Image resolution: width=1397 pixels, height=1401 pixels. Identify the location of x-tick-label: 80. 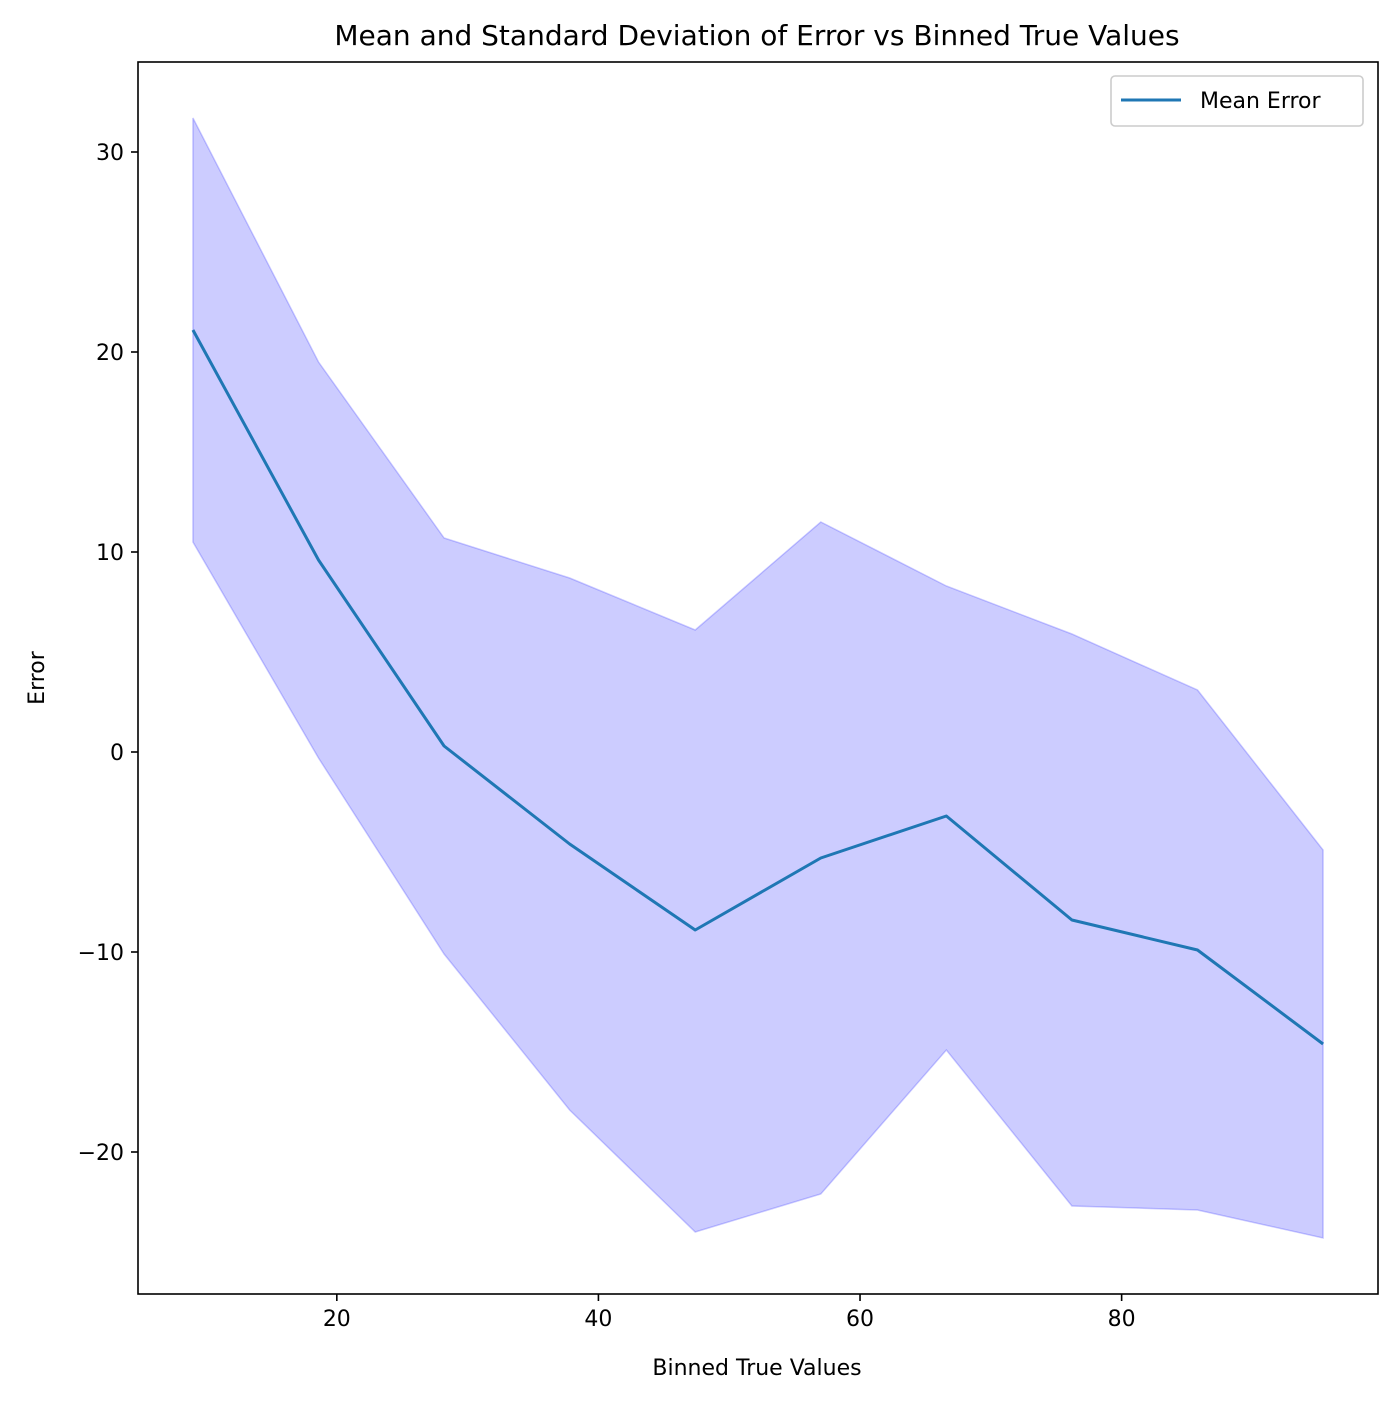
(1122, 1319).